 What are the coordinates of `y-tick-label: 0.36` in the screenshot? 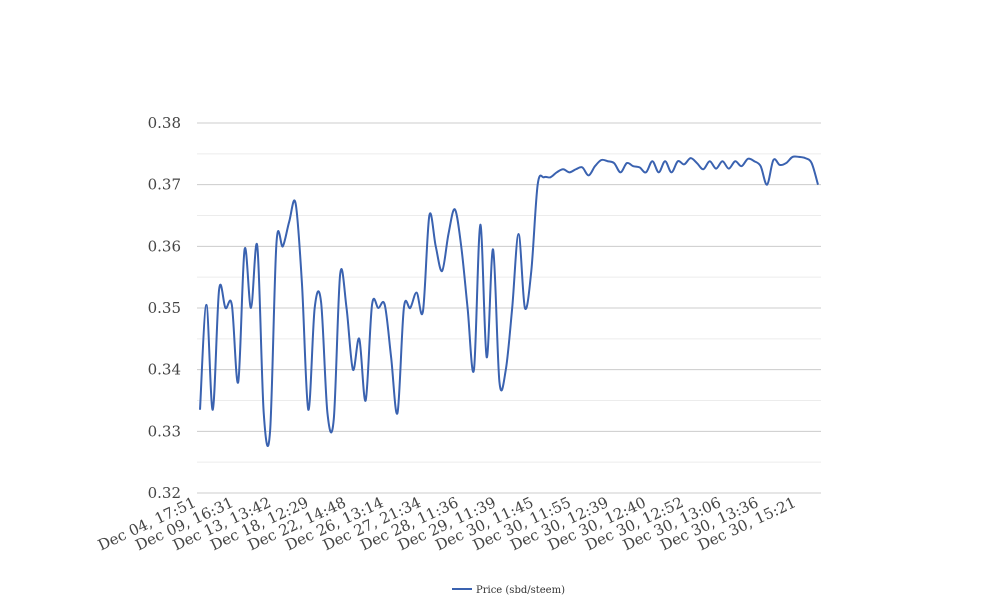 It's located at (164, 246).